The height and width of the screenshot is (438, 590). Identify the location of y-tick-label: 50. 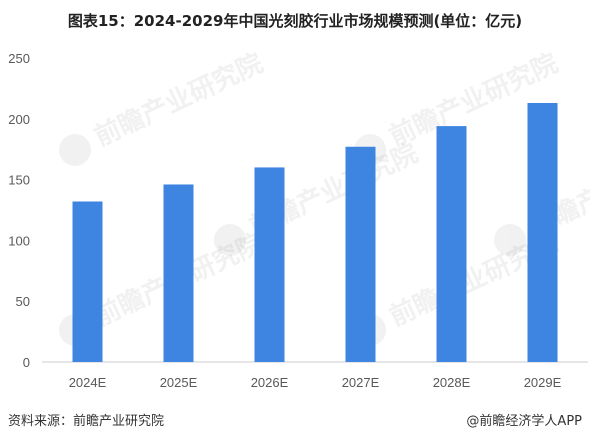
(23, 301).